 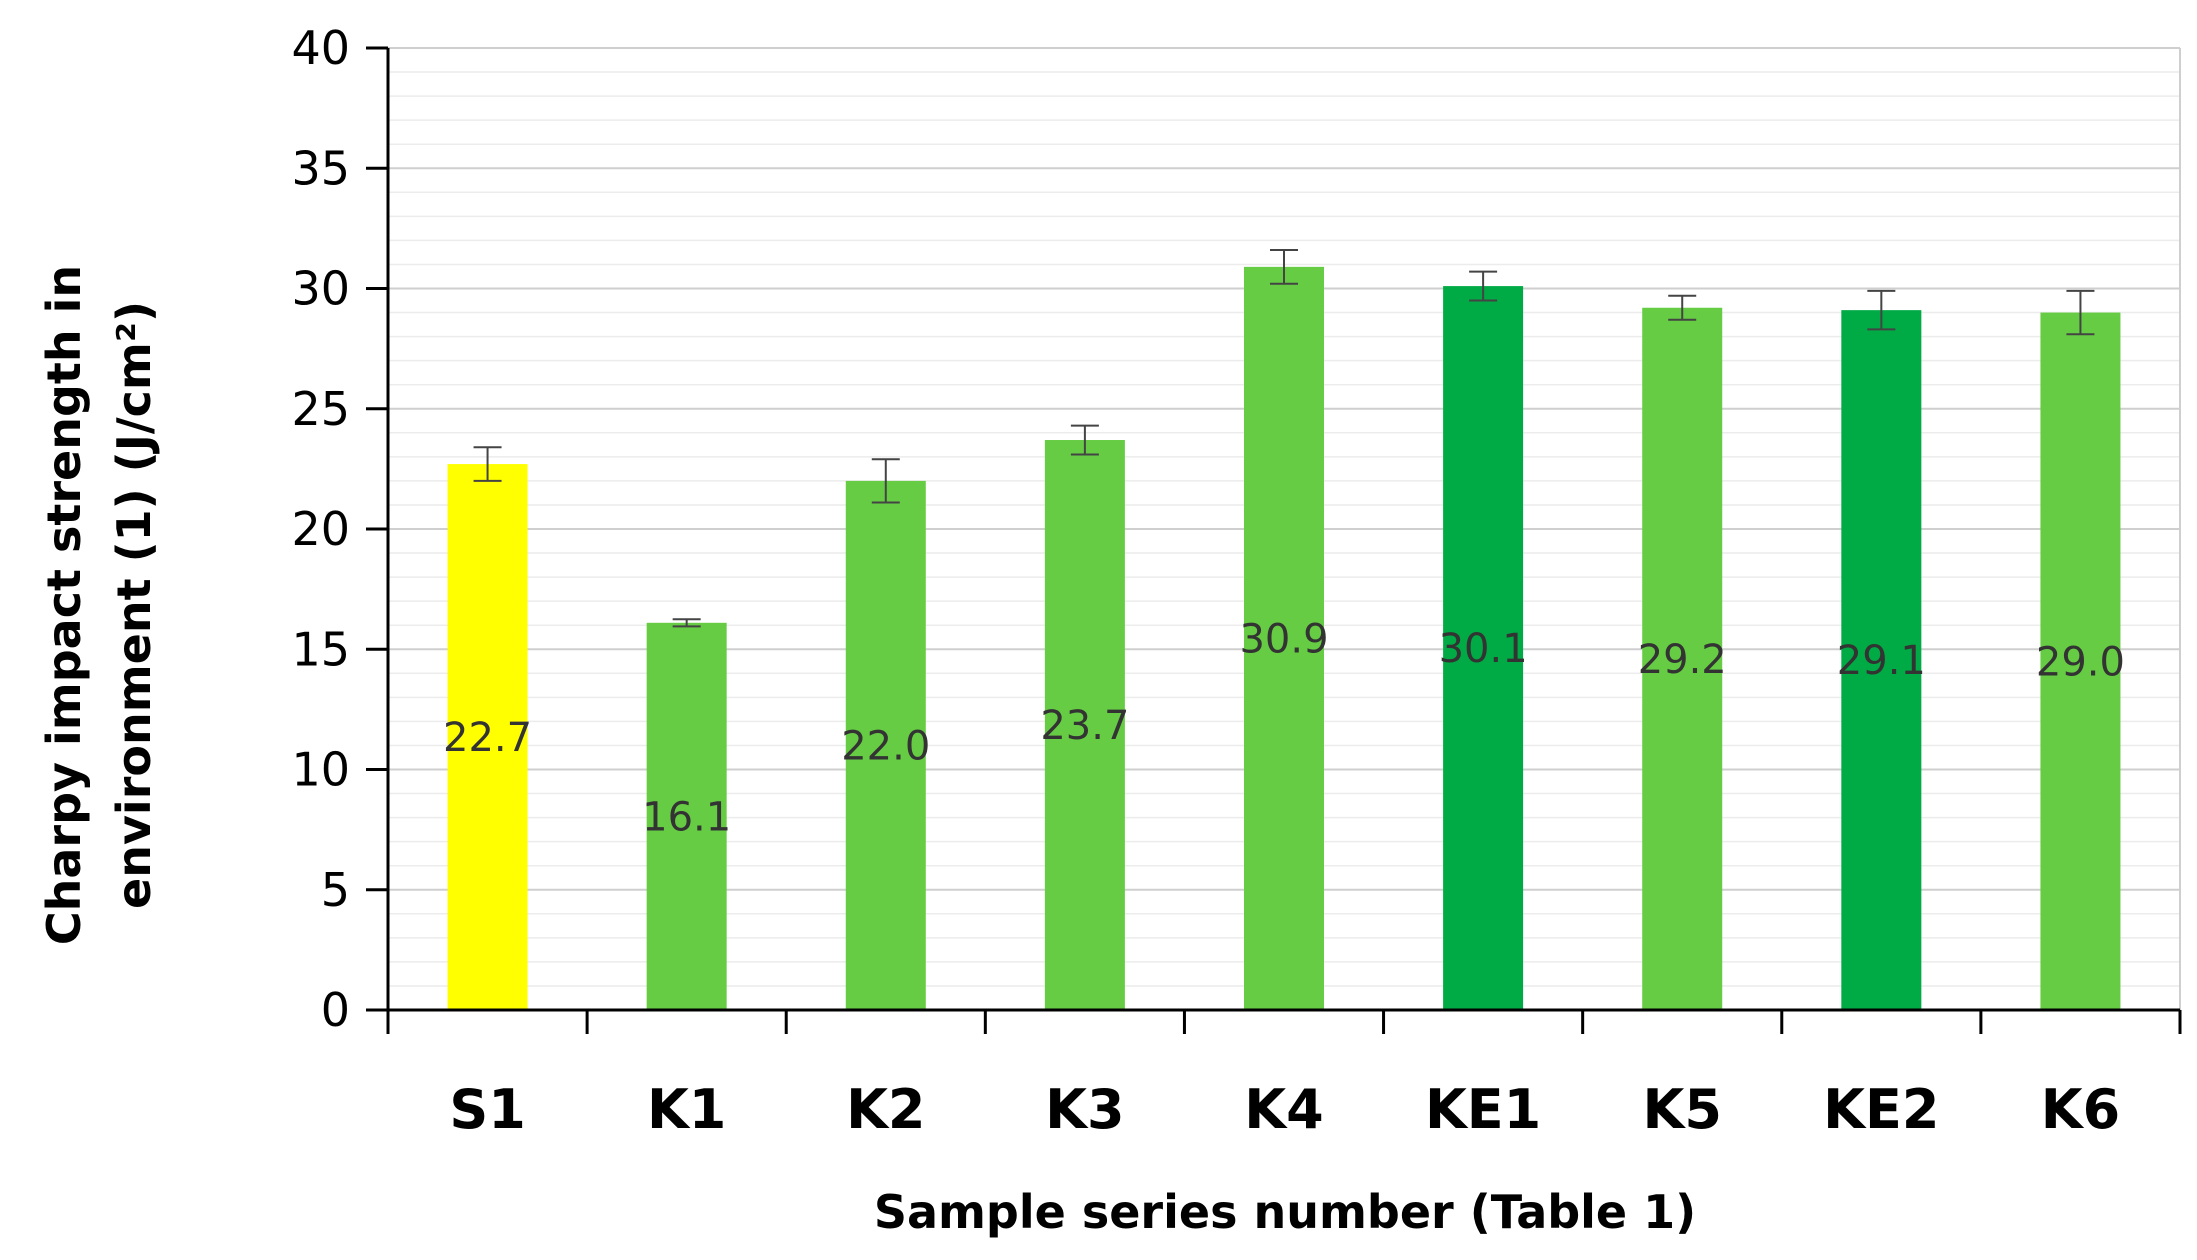 I want to click on data-label-s1: 22.7, so click(x=487, y=738).